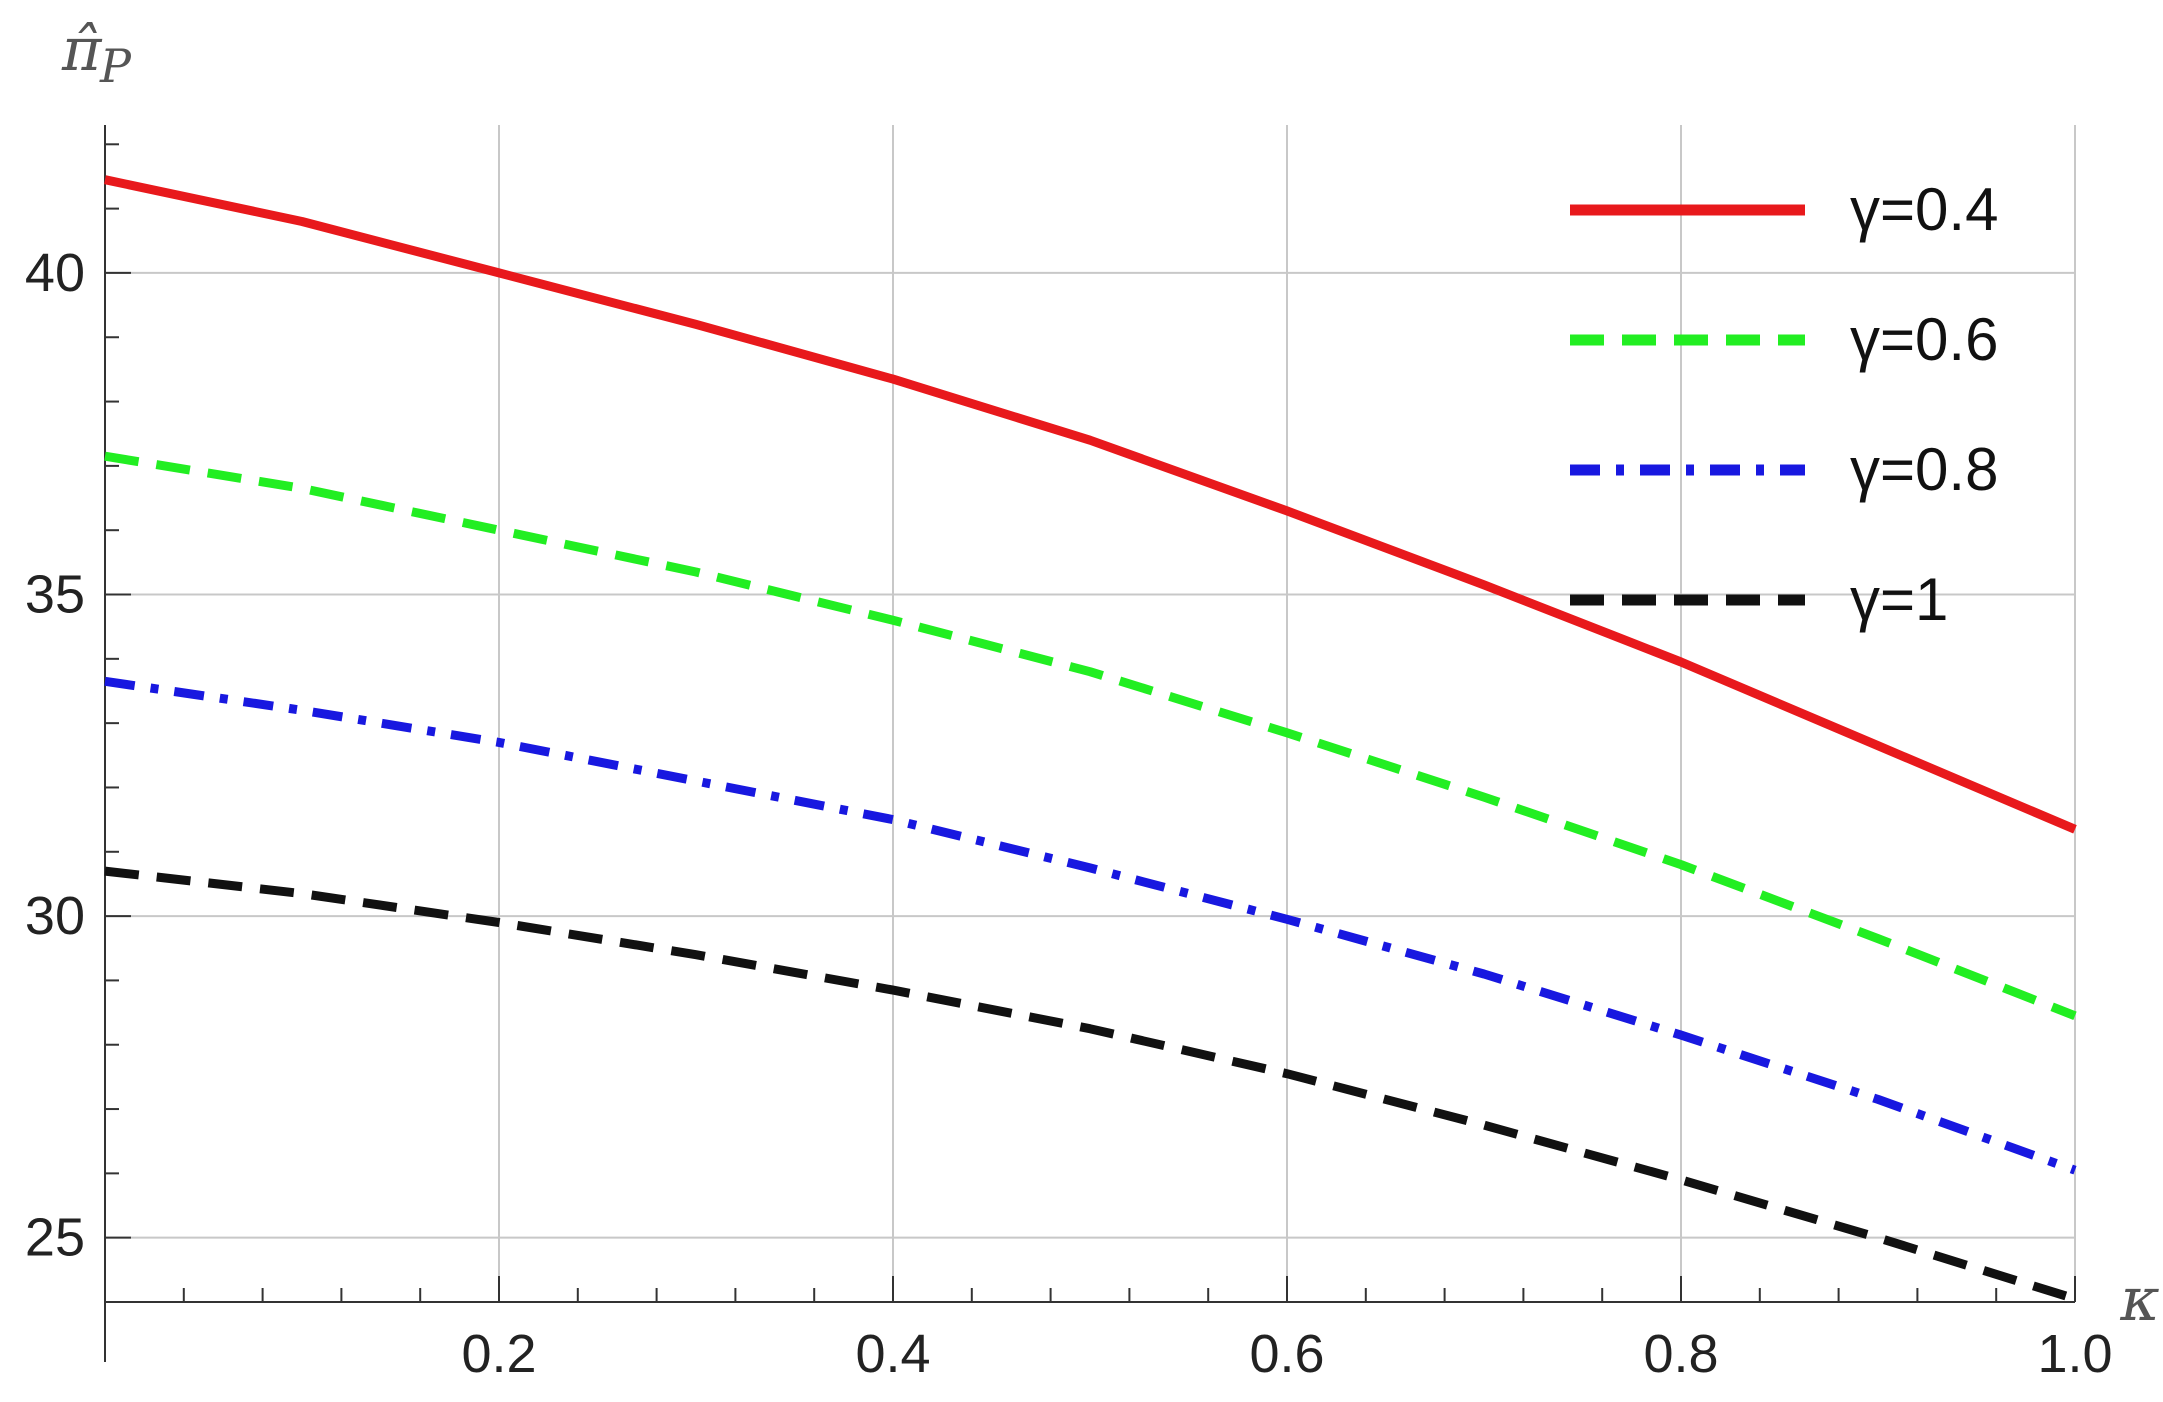 The image size is (2163, 1402). Describe the element at coordinates (1924, 339) in the screenshot. I see `legend-label-1: γ=0.6` at that location.